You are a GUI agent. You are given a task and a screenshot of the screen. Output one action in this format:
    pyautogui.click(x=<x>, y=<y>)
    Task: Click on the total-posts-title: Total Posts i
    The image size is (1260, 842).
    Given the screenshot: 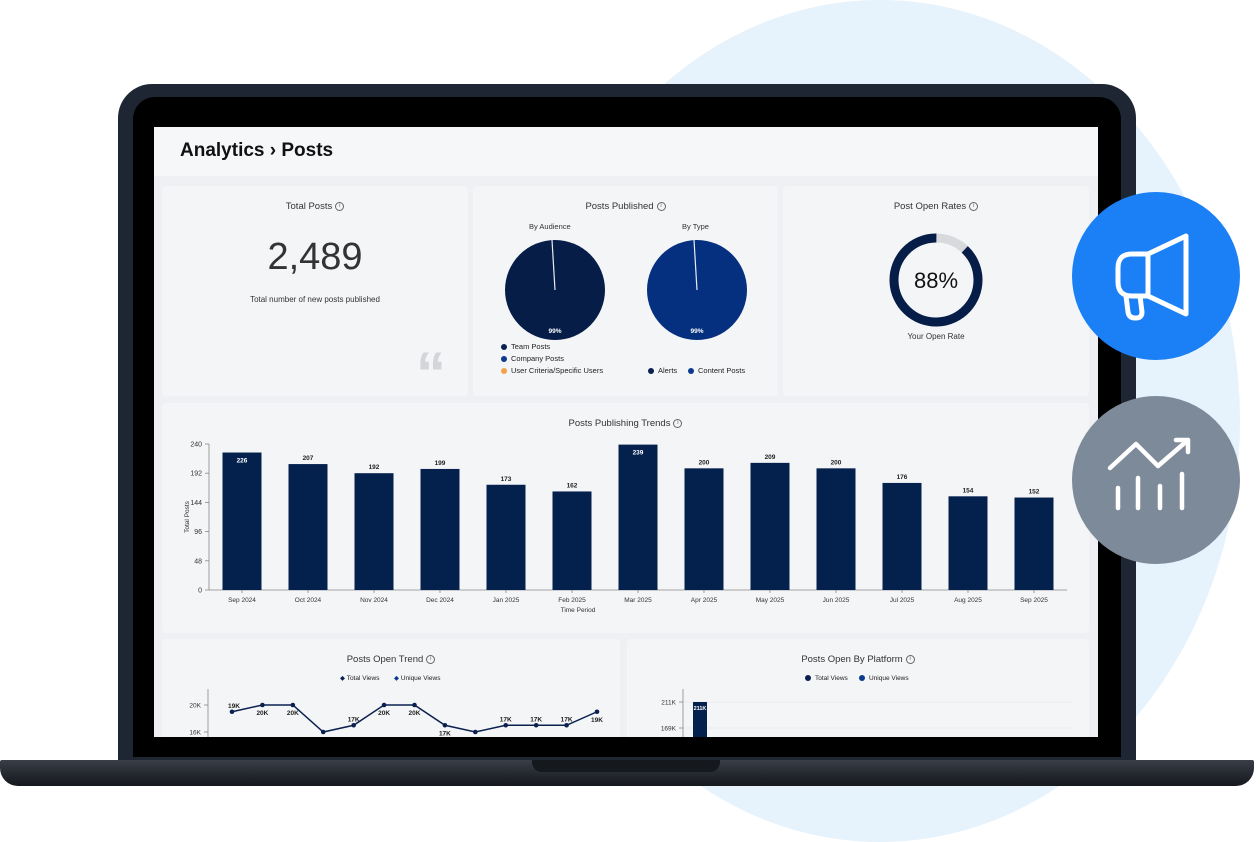 What is the action you would take?
    pyautogui.click(x=315, y=206)
    